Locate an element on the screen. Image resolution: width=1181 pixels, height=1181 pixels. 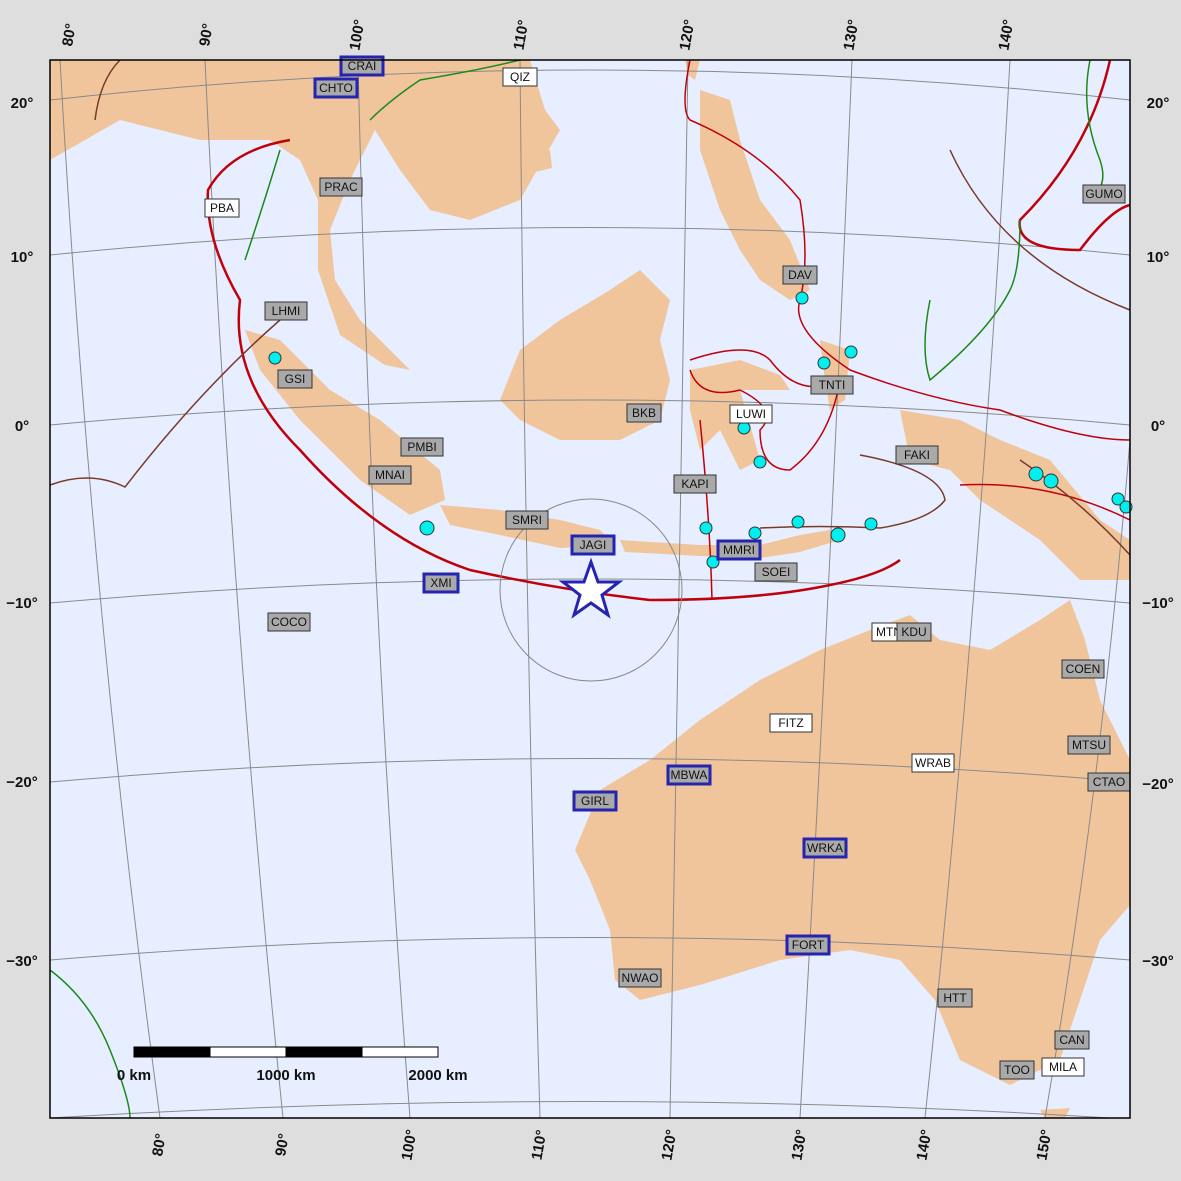
station-label: CAN is located at coordinates (1071, 1040).